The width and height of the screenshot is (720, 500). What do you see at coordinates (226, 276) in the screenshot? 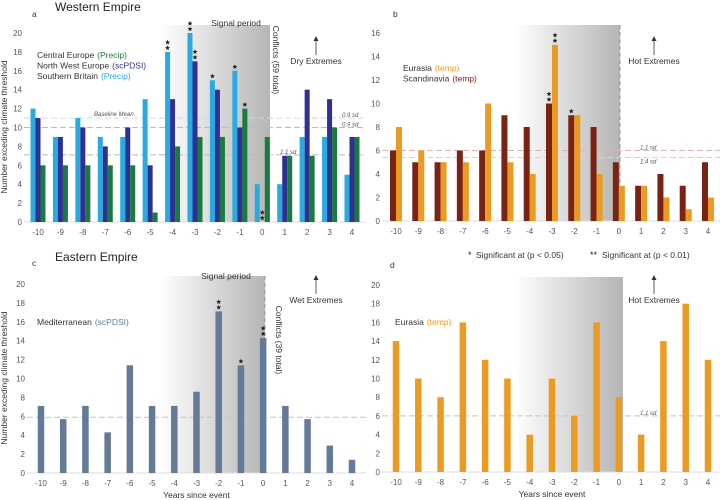
I see `signal-period-label: Signal period` at bounding box center [226, 276].